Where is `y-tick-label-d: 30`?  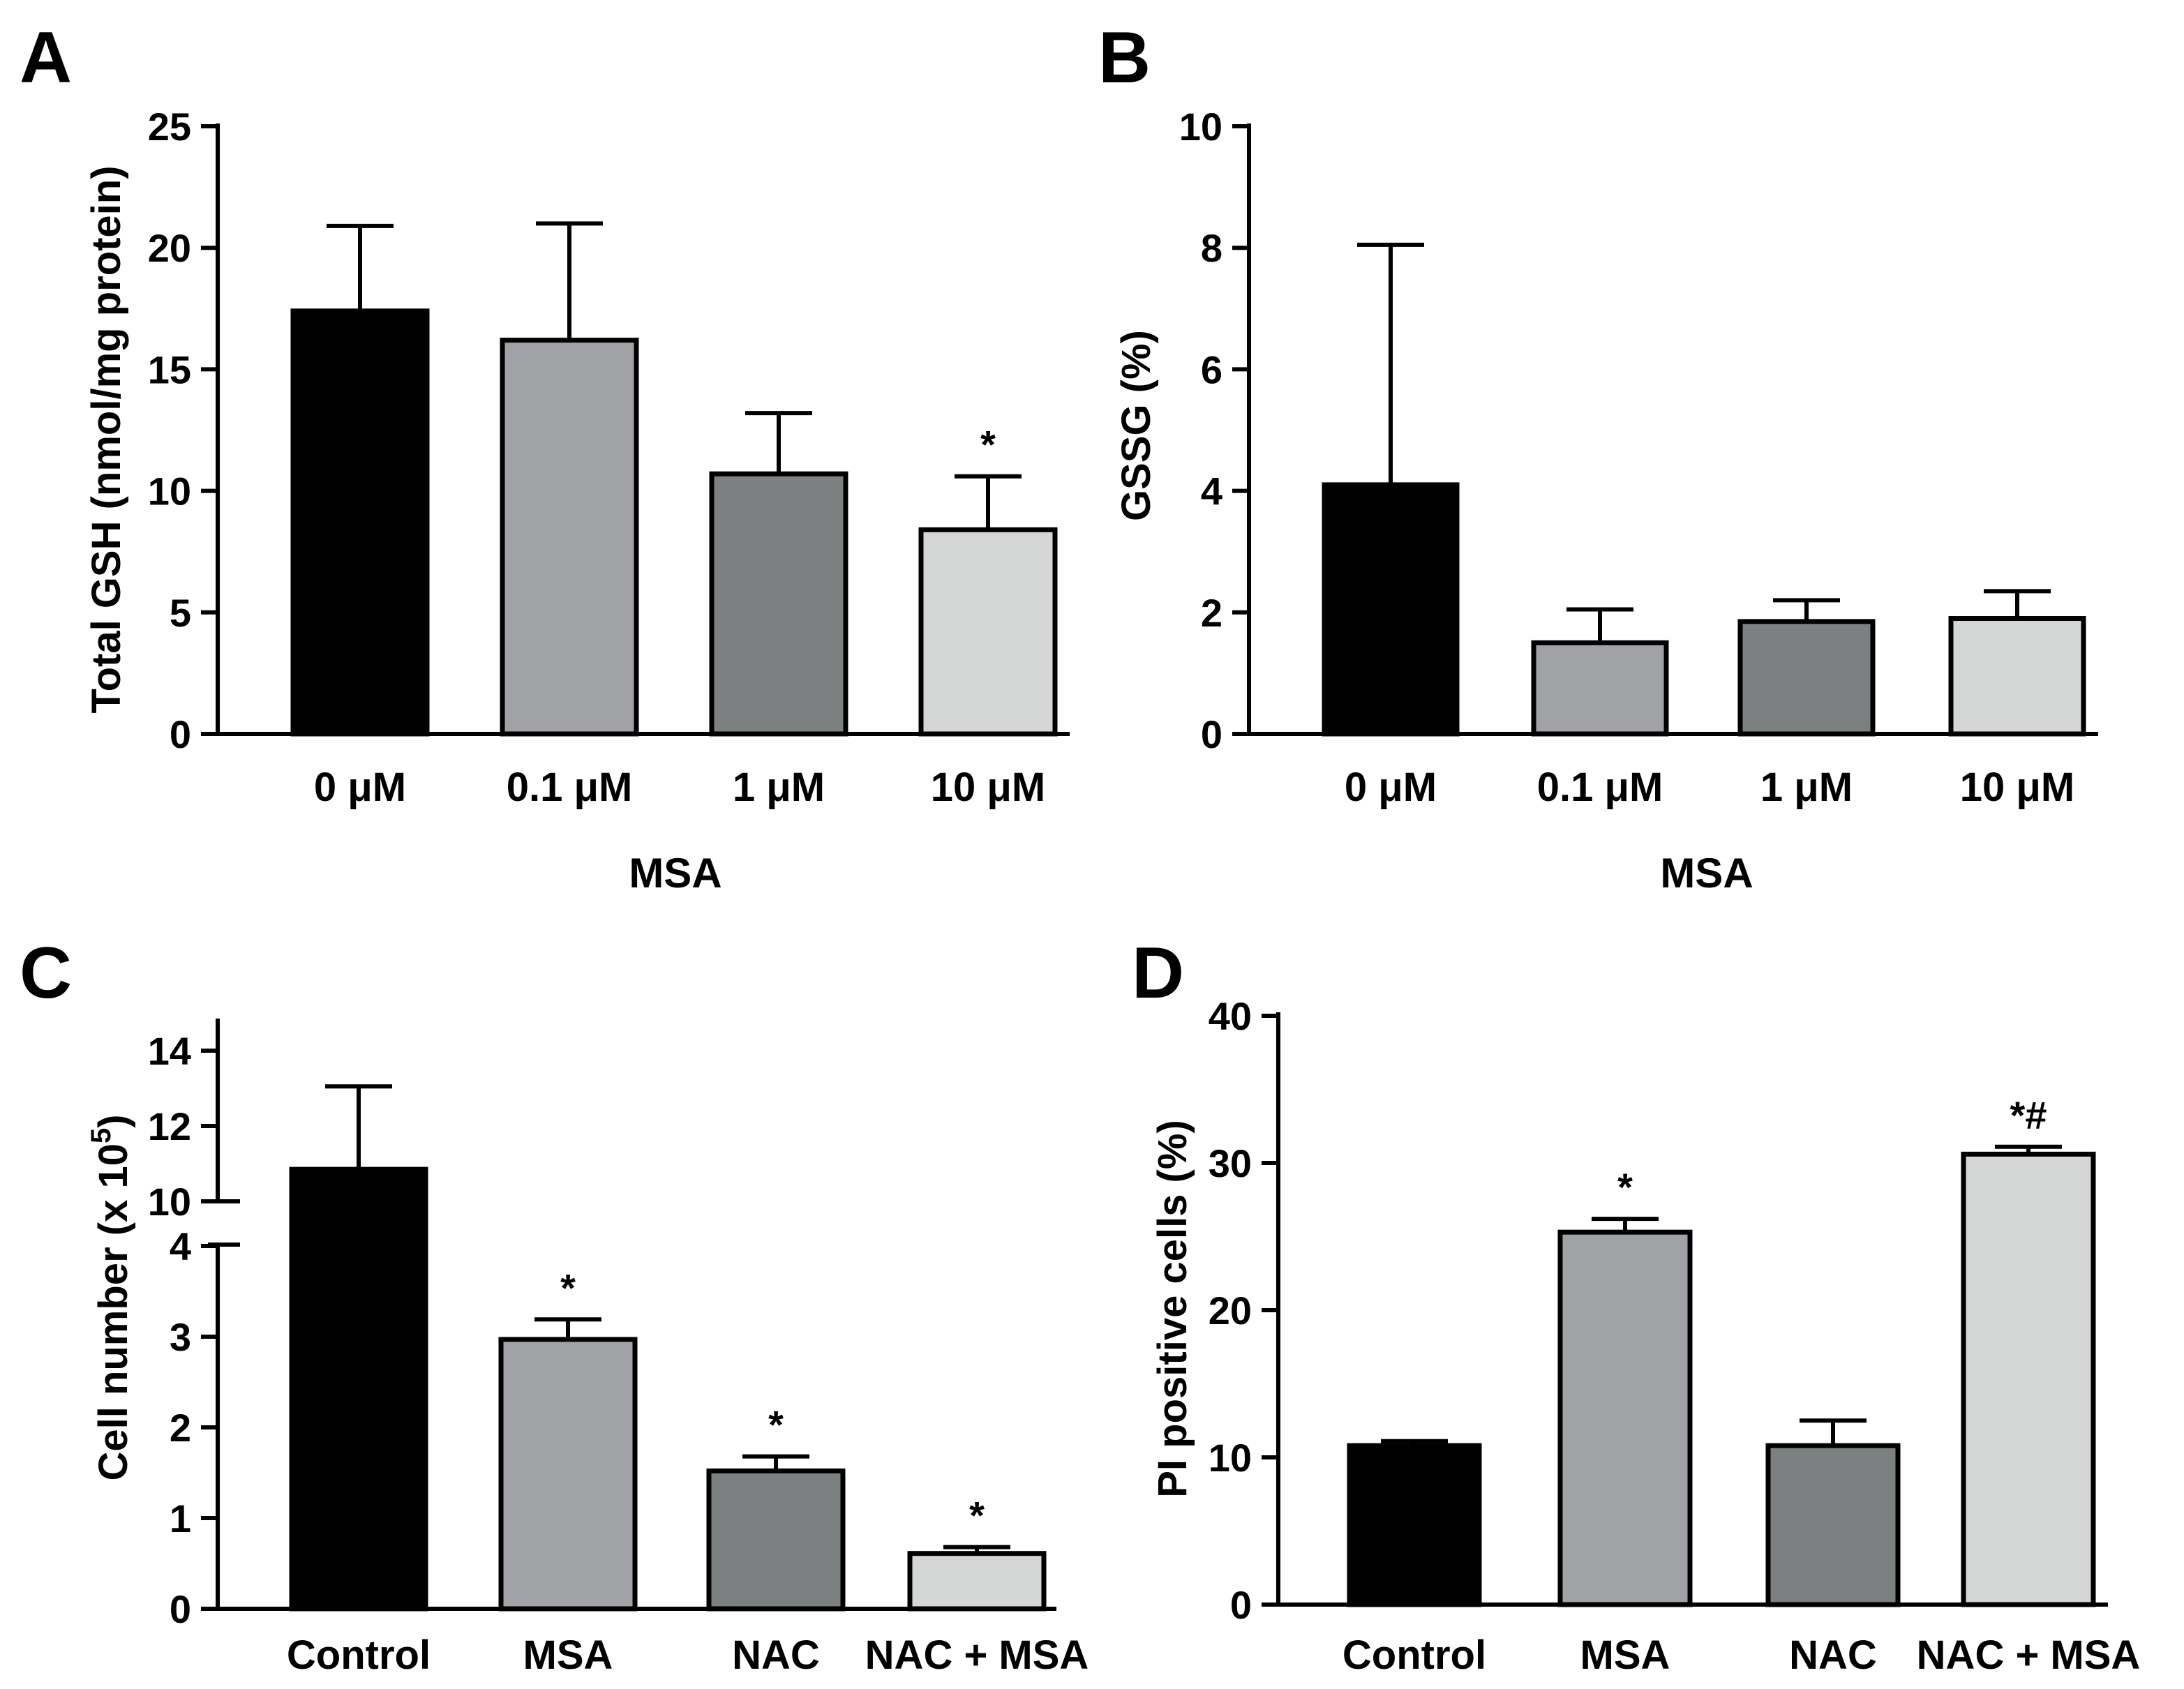 y-tick-label-d: 30 is located at coordinates (1231, 1163).